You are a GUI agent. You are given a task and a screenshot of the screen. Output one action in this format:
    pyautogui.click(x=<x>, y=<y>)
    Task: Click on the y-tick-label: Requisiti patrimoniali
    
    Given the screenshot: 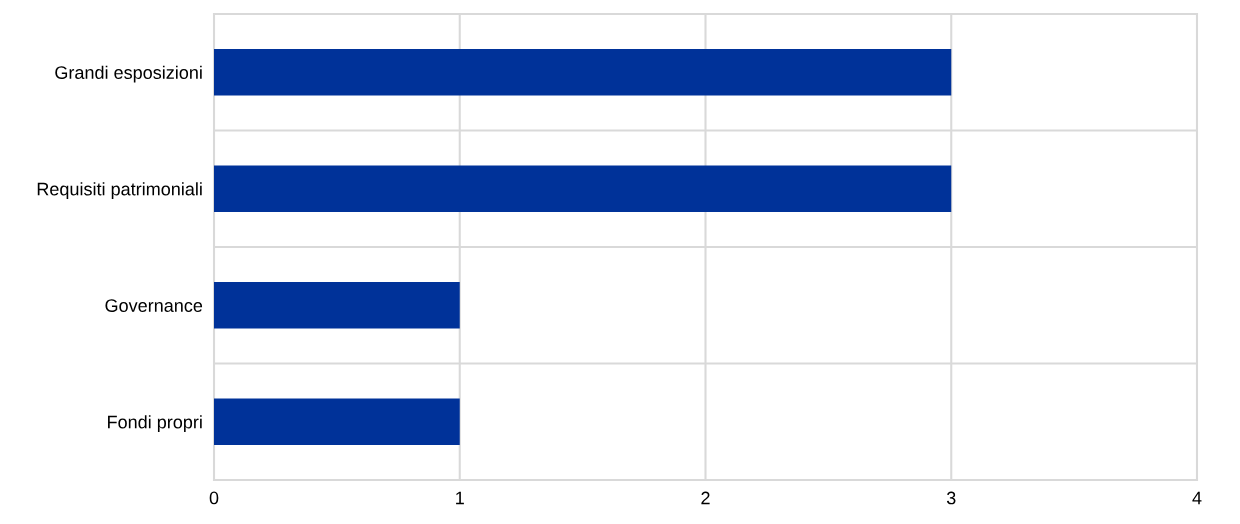 What is the action you would take?
    pyautogui.click(x=119, y=191)
    